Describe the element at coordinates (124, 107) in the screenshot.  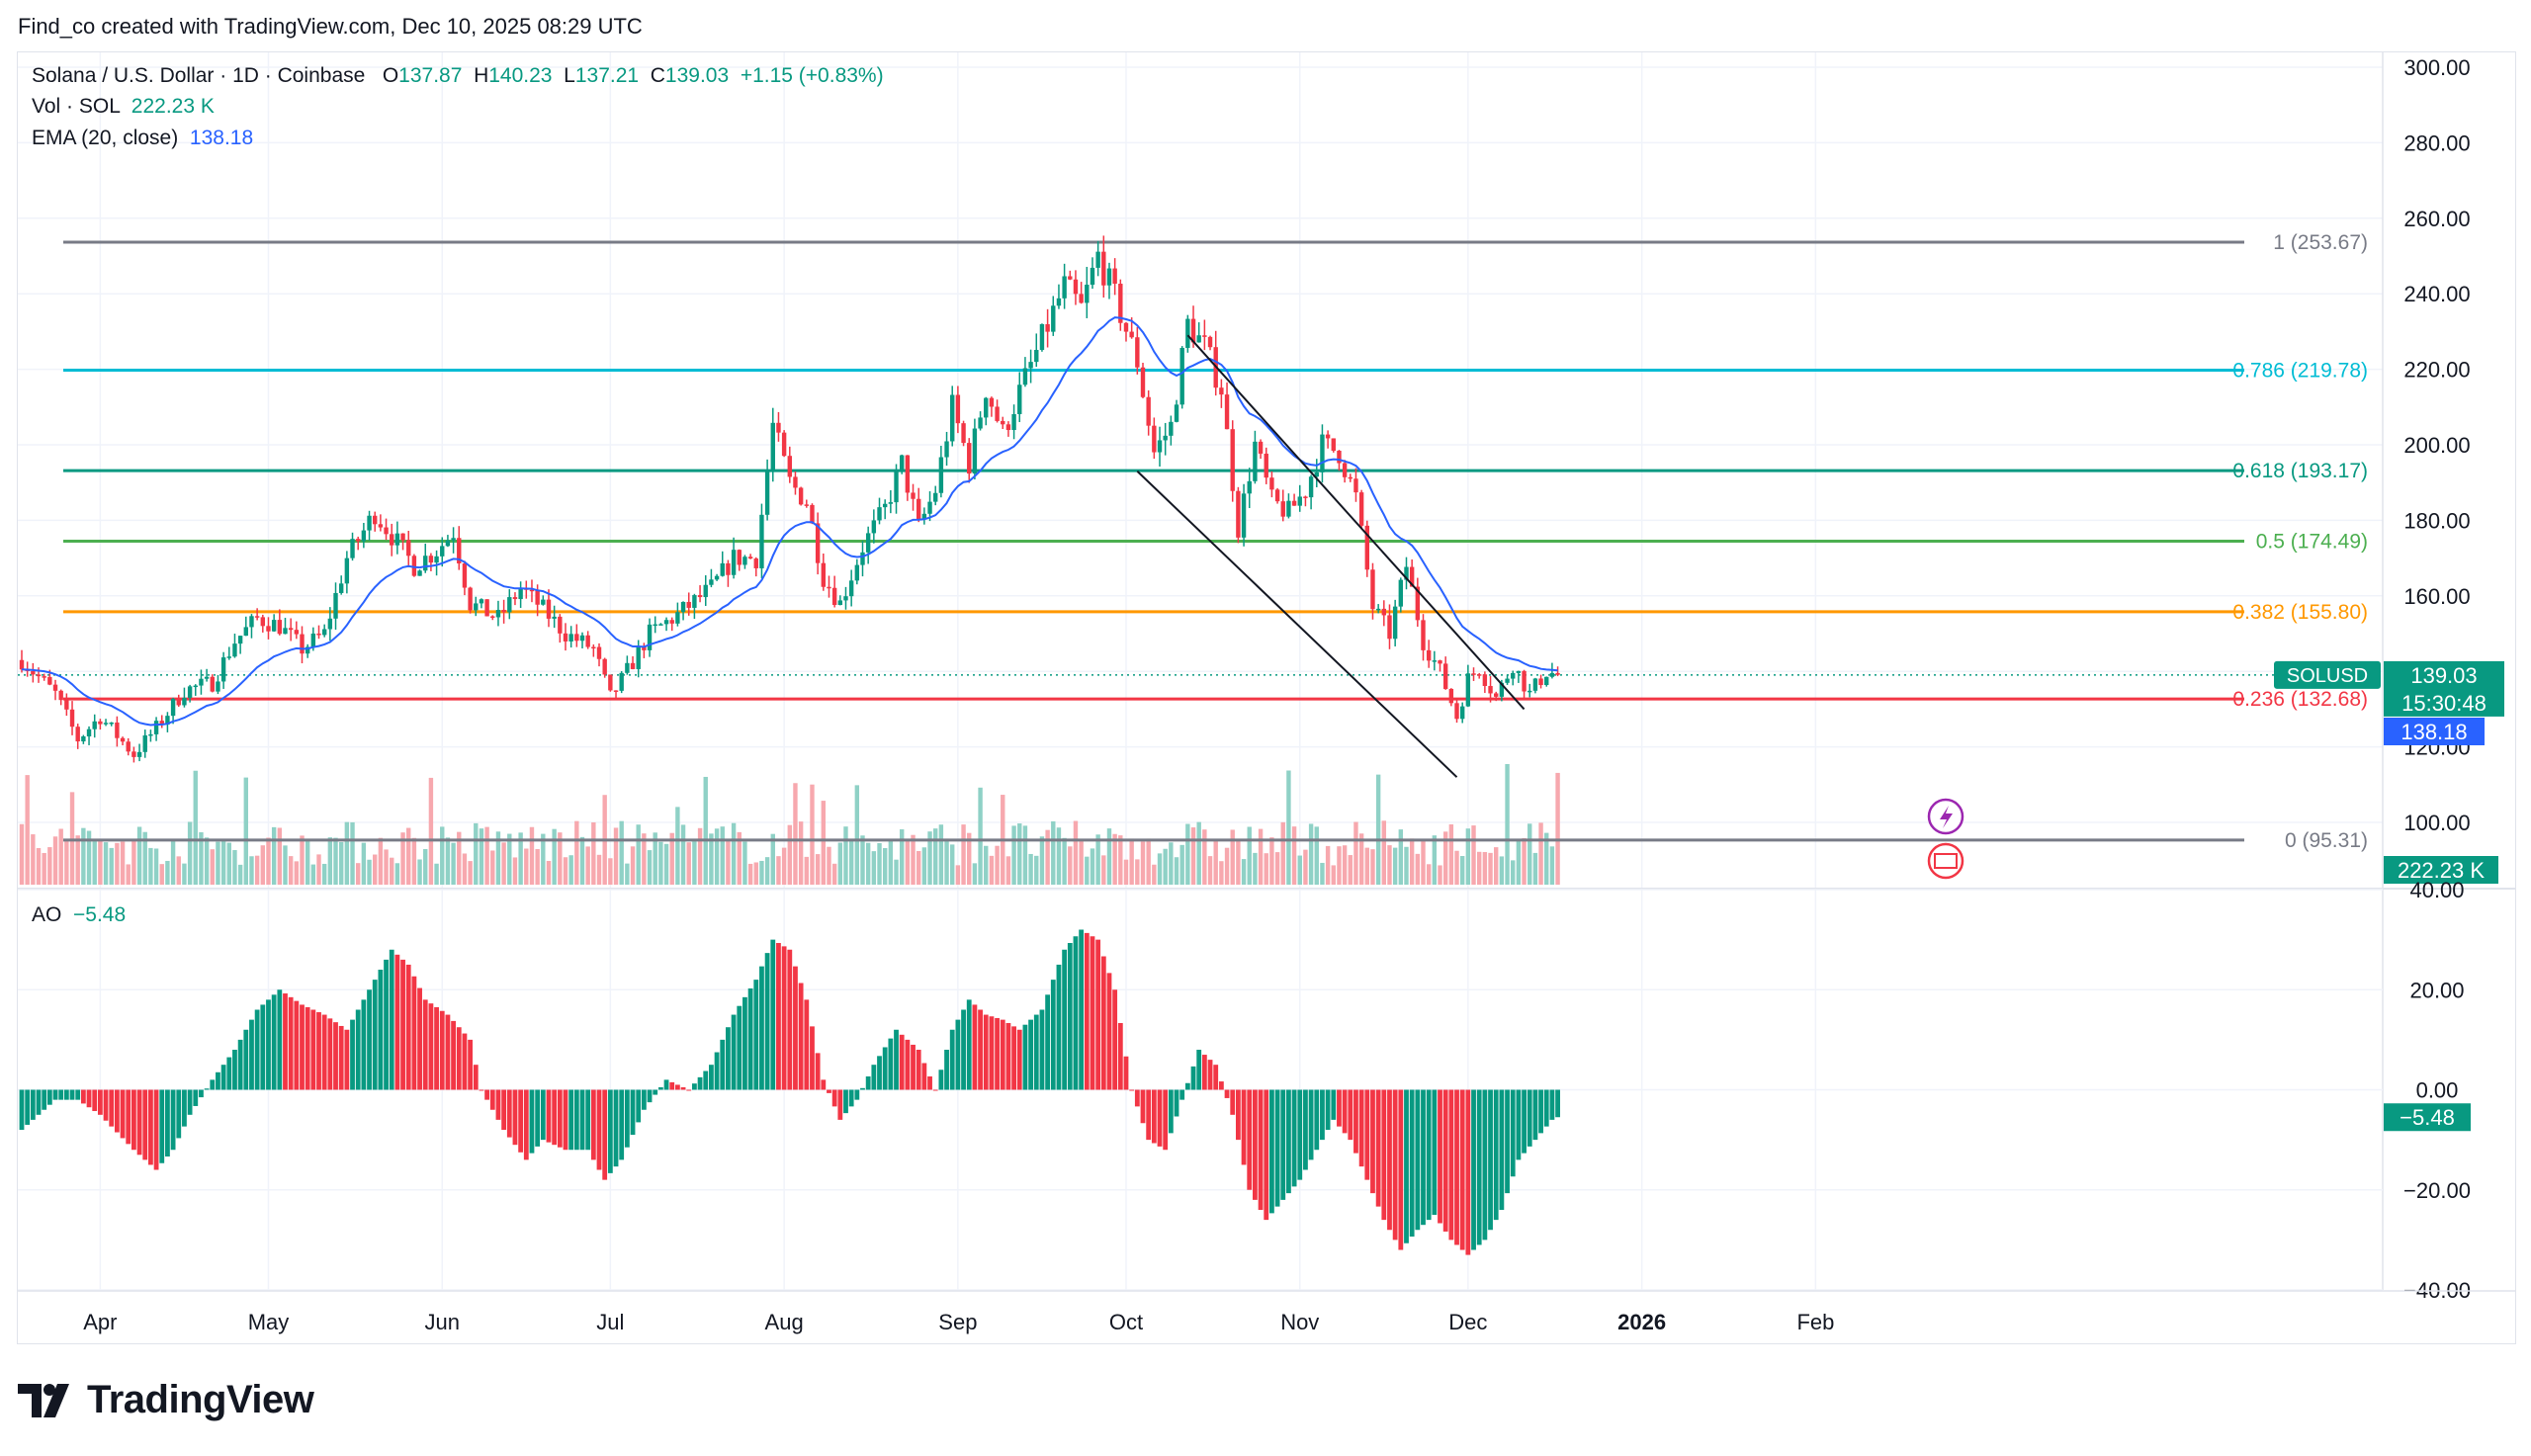
I see `volume-legend: Vol · SOL 222.23 K` at that location.